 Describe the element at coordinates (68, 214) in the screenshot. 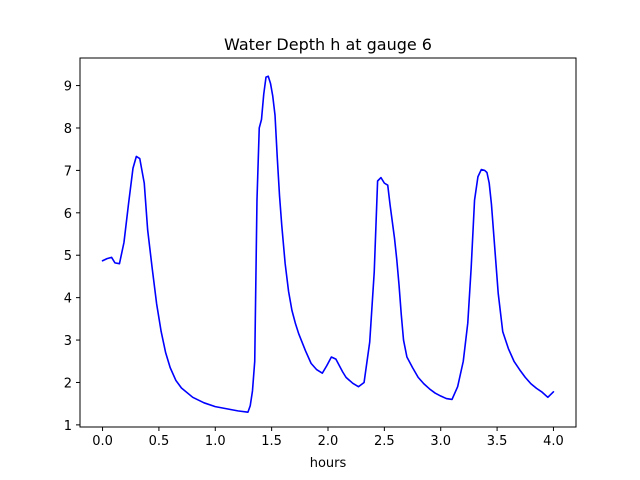

I see `y-tick-label: 6` at that location.